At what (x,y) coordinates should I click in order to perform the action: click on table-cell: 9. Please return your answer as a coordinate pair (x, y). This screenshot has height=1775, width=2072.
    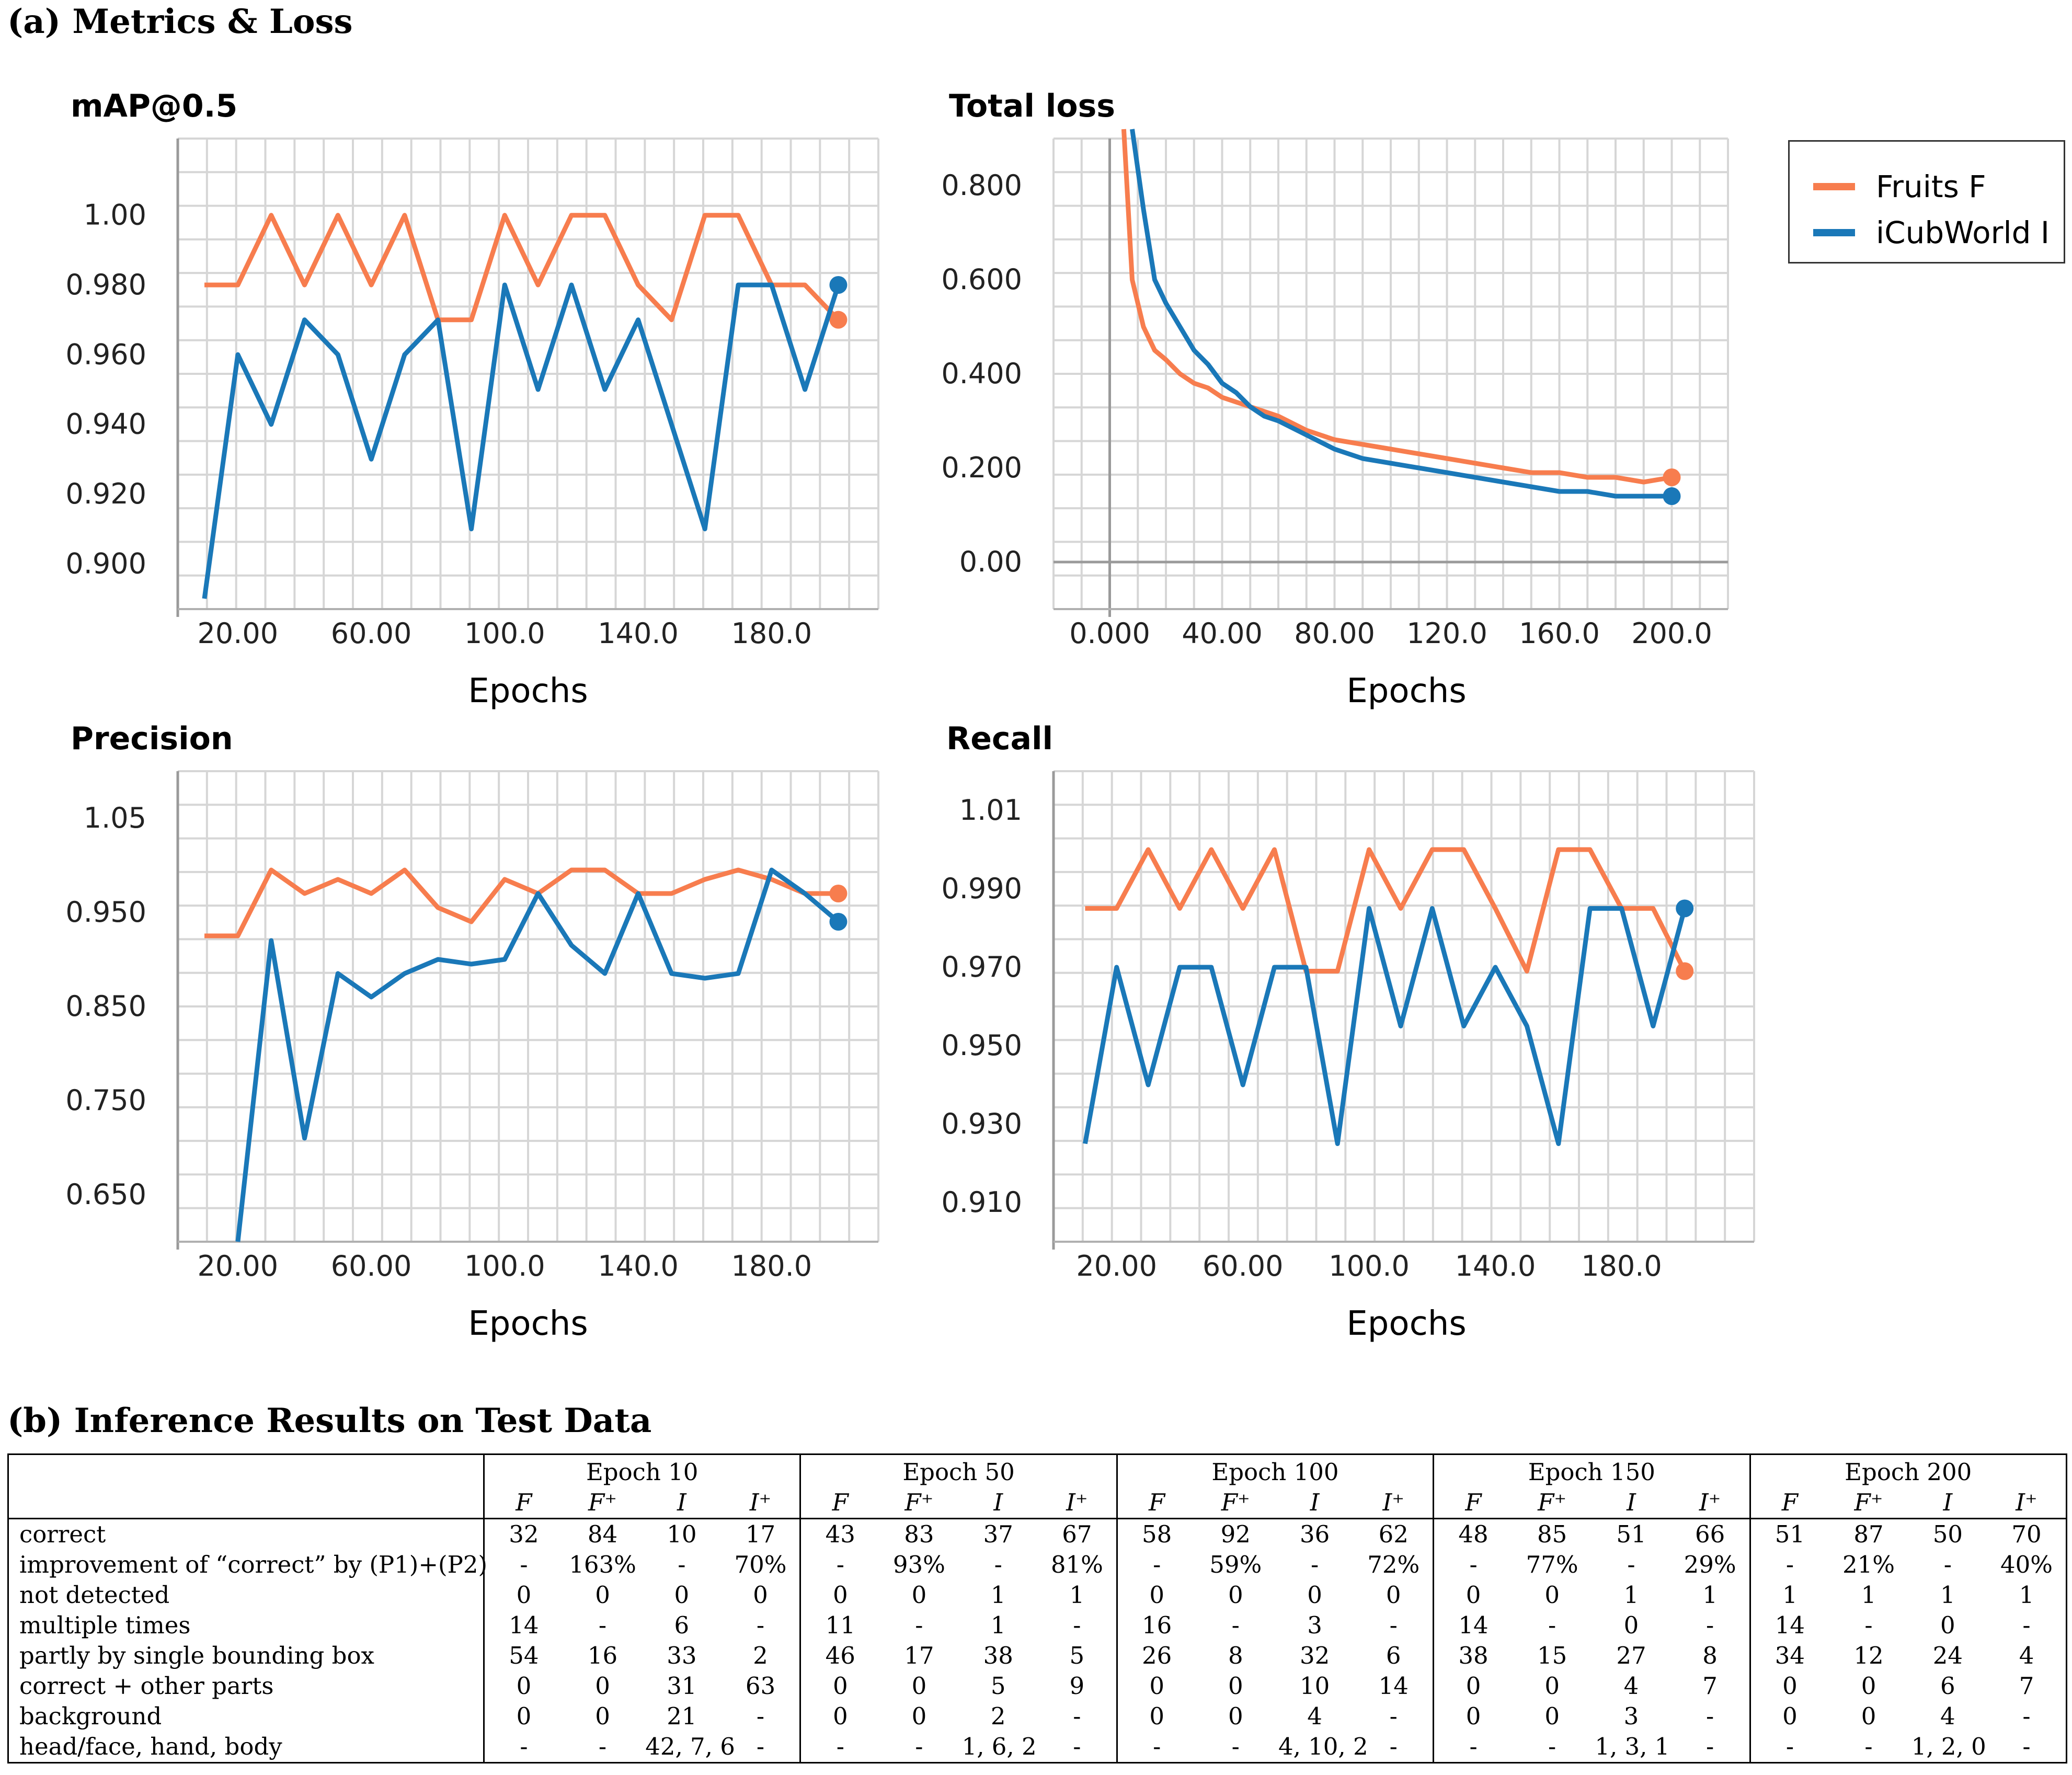
    Looking at the image, I should click on (1077, 1686).